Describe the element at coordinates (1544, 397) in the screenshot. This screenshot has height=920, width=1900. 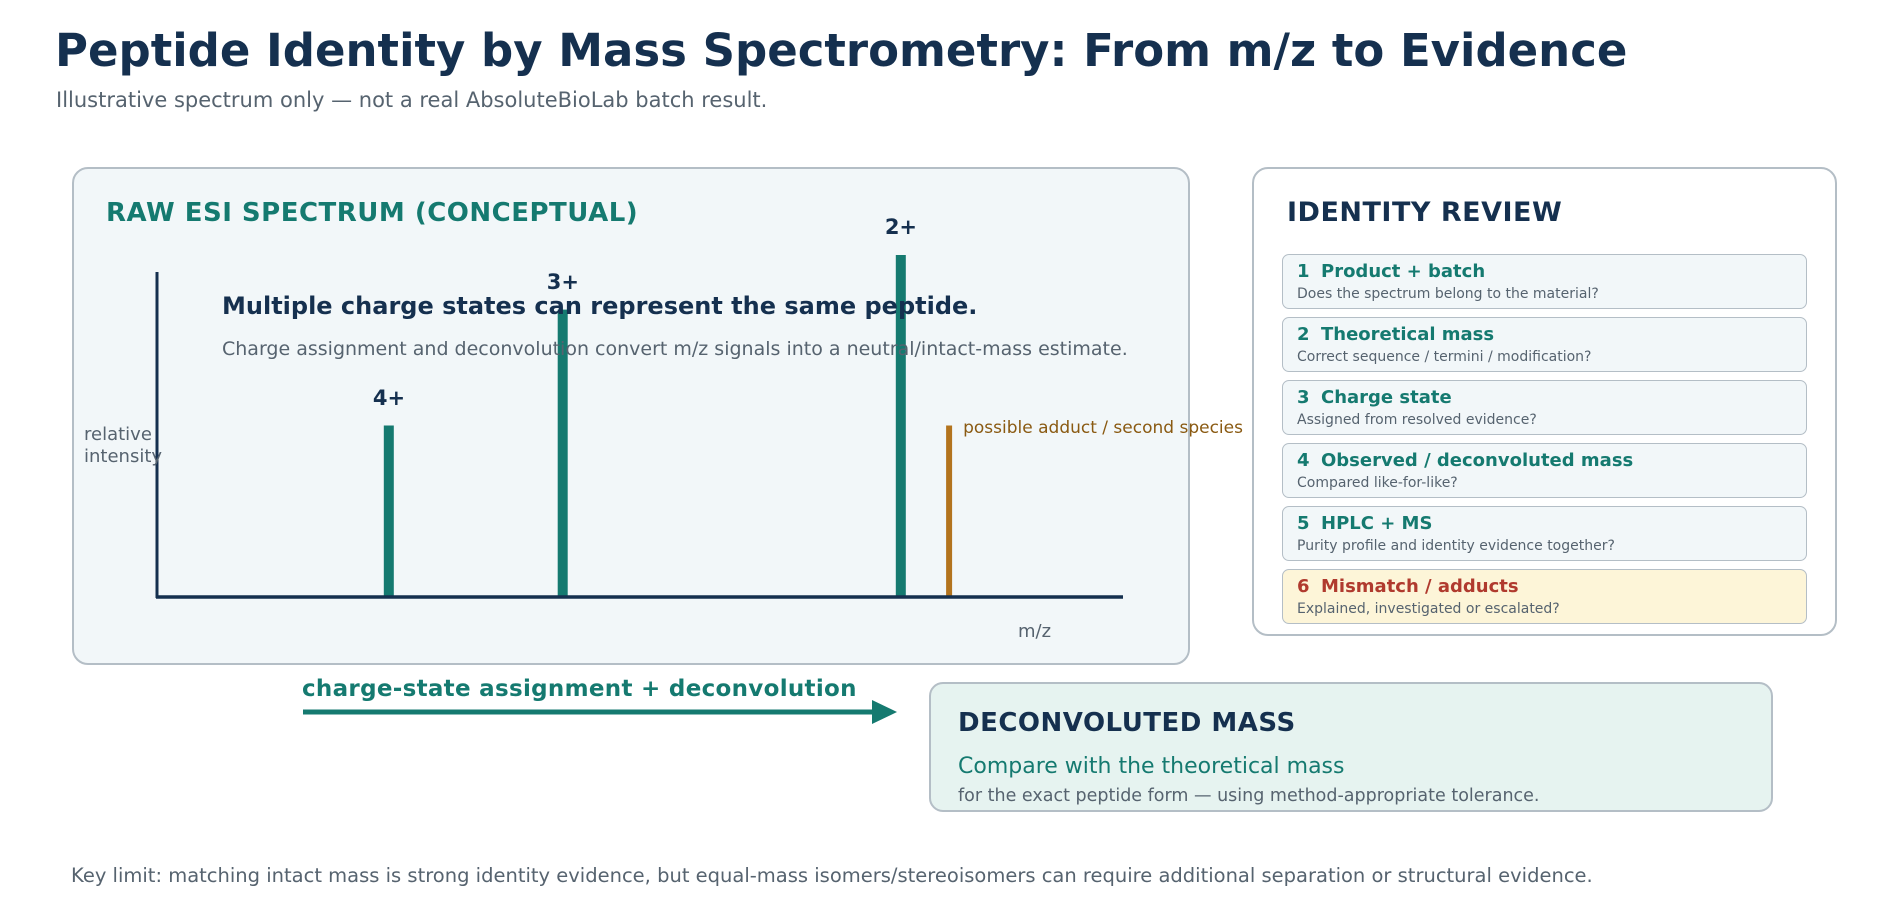
I see `review-item-title: 3 Charge state` at that location.